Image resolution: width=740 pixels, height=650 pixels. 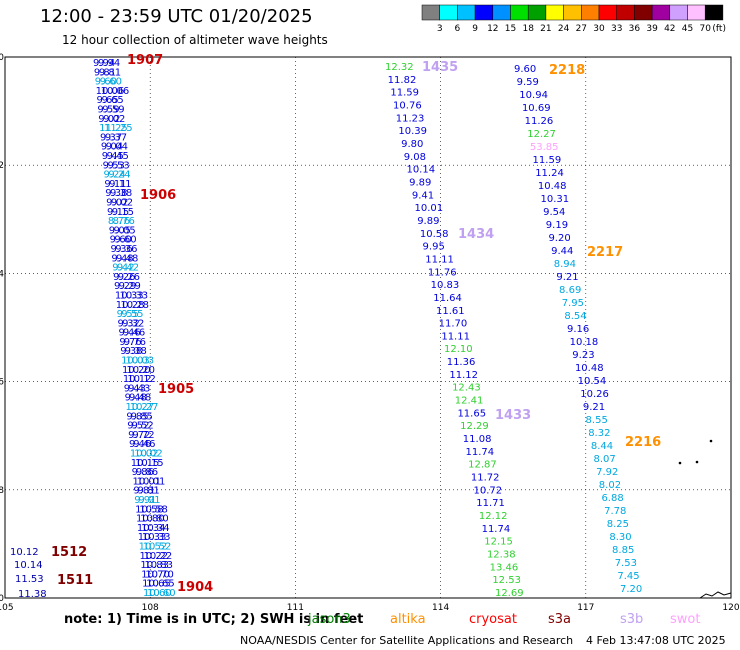 I want to click on wave-height-value: 9.89, so click(x=420, y=182).